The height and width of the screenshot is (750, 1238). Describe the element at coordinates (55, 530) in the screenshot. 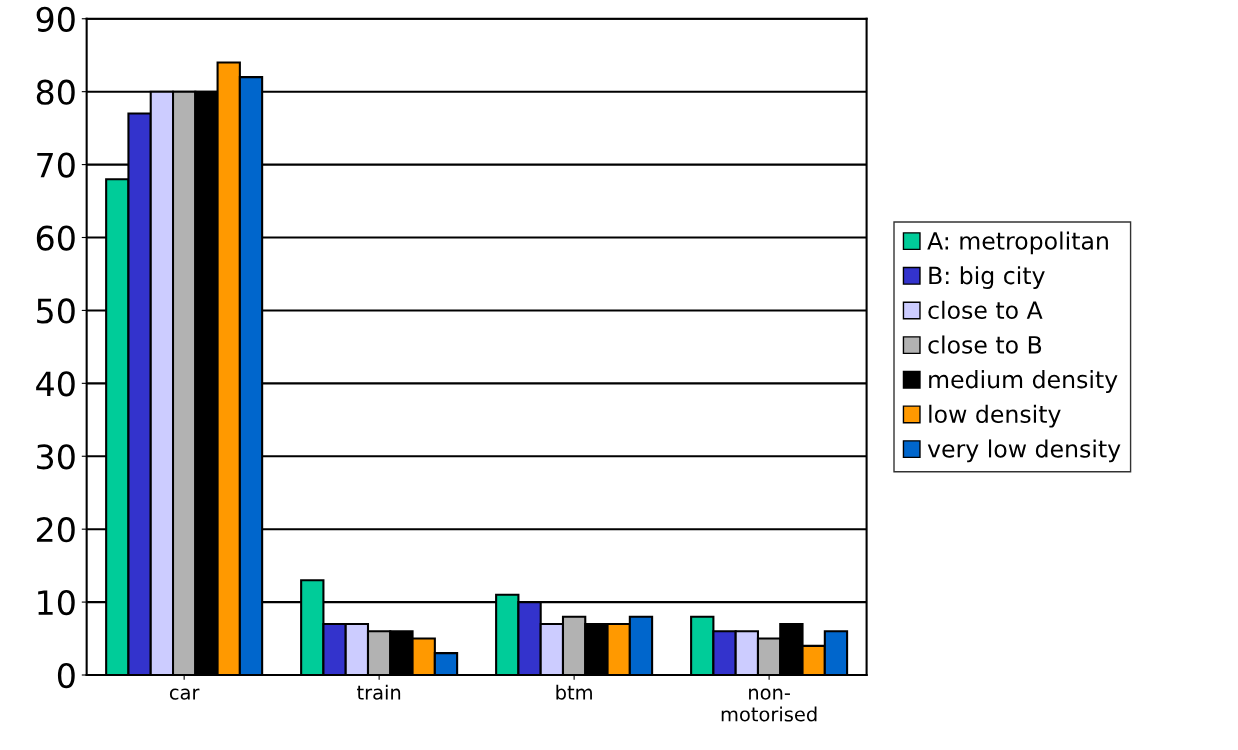

I see `y-tick-label: 20` at that location.